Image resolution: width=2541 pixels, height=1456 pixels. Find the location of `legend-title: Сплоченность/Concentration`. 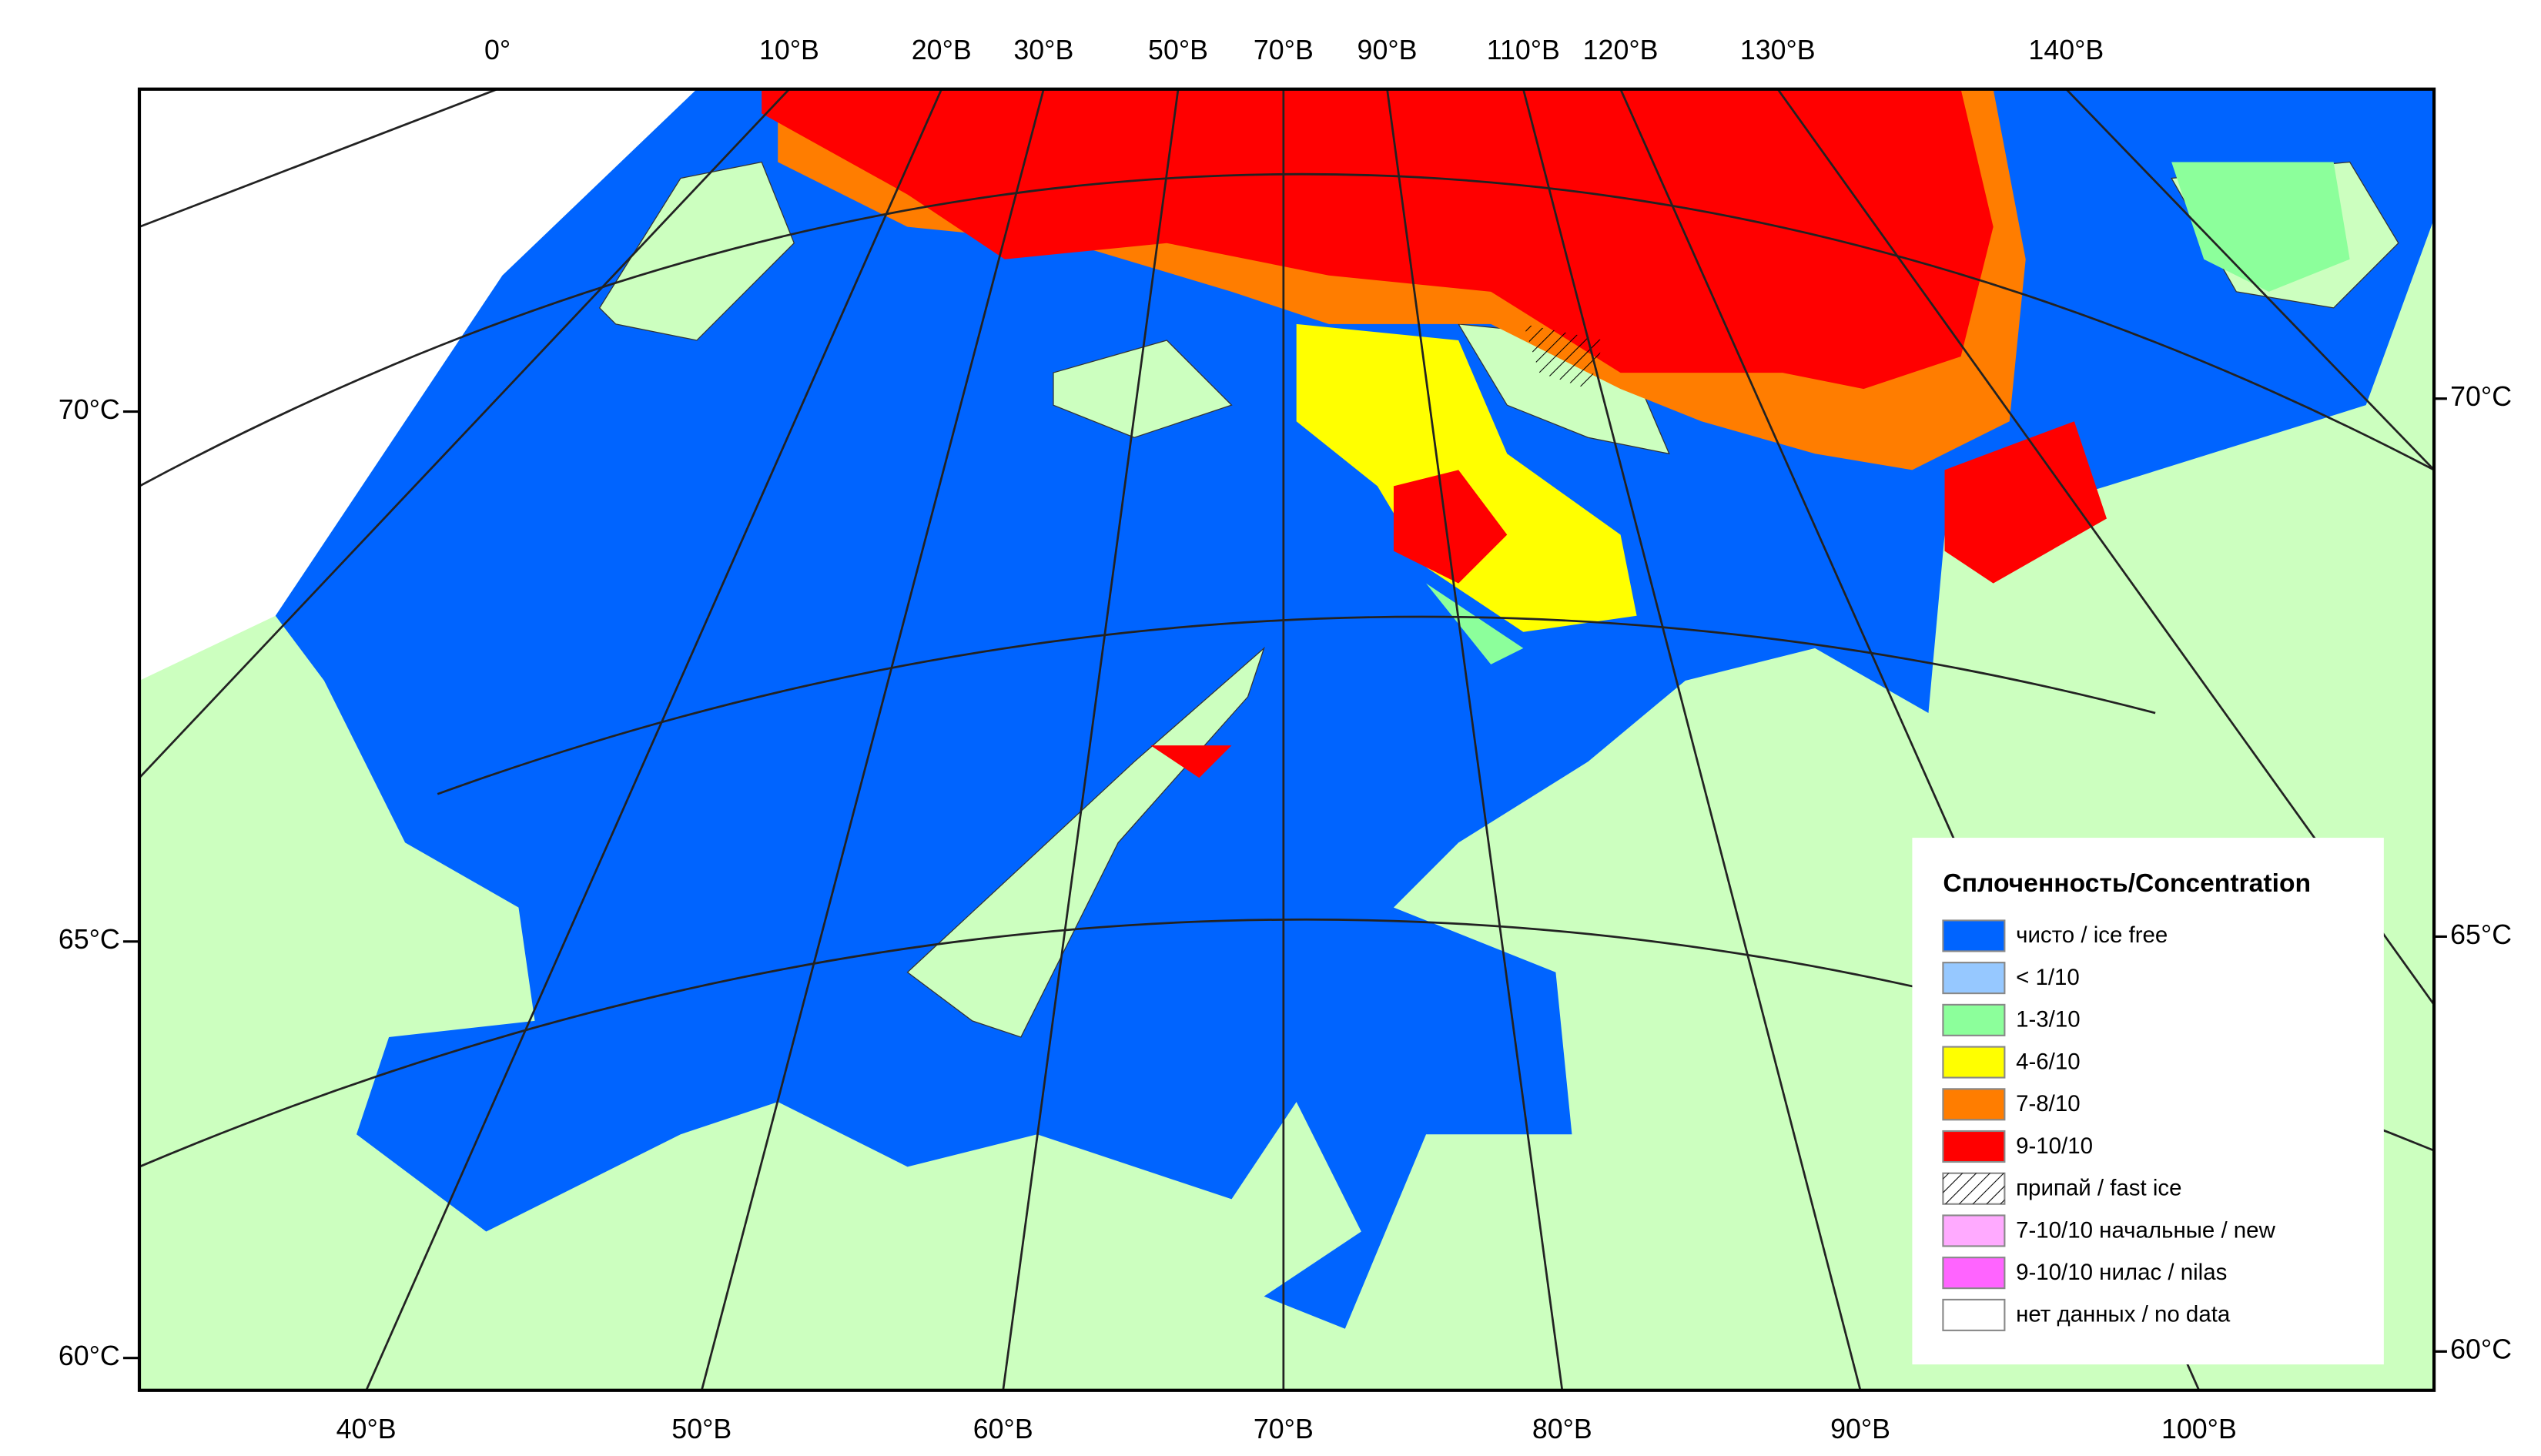

legend-title: Сплоченность/Concentration is located at coordinates (2127, 883).